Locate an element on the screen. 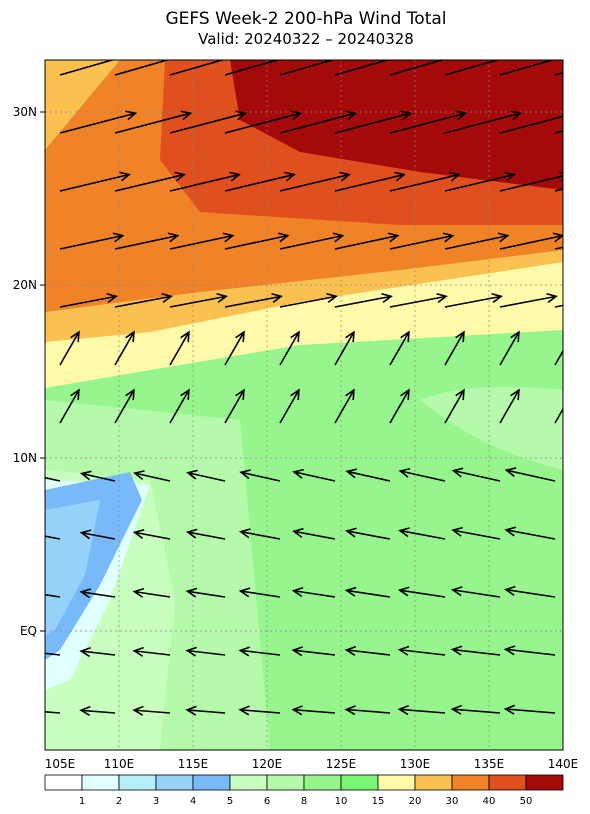 This screenshot has height=814, width=590. lat-label: EQ is located at coordinates (28, 631).